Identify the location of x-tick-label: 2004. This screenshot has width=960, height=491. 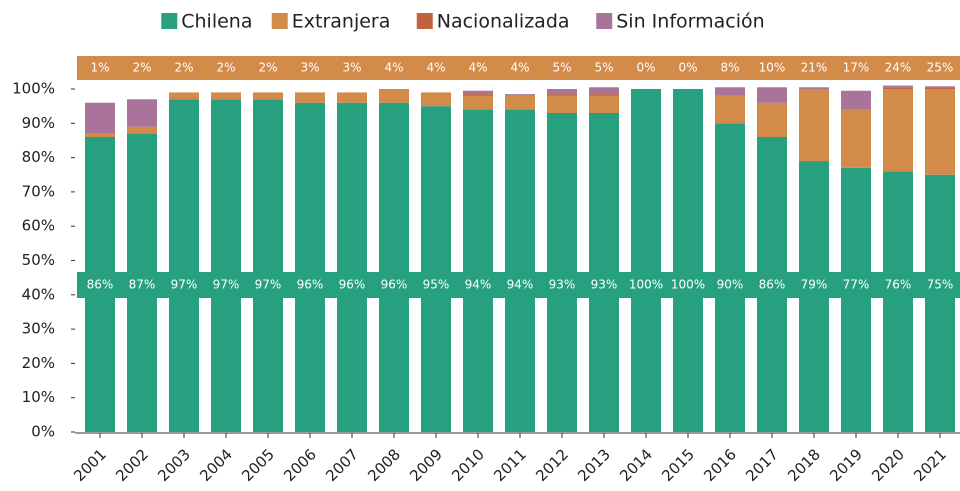
(216, 465).